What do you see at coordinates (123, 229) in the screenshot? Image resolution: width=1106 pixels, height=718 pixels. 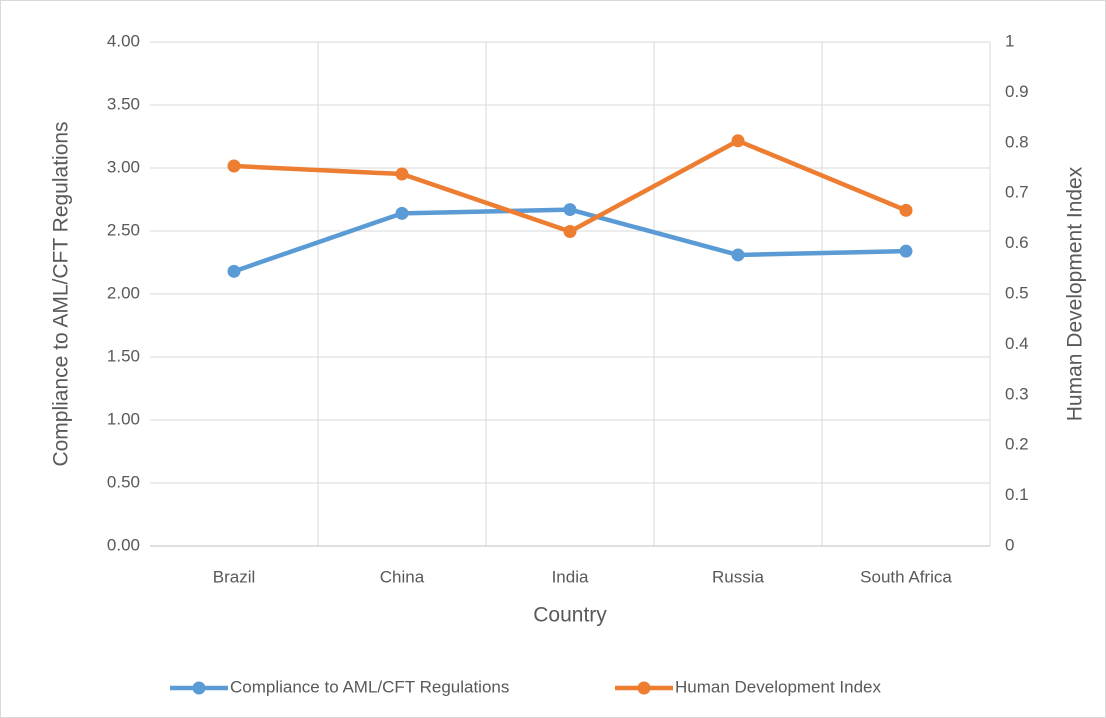 I see `y-tick-label: 2.50` at bounding box center [123, 229].